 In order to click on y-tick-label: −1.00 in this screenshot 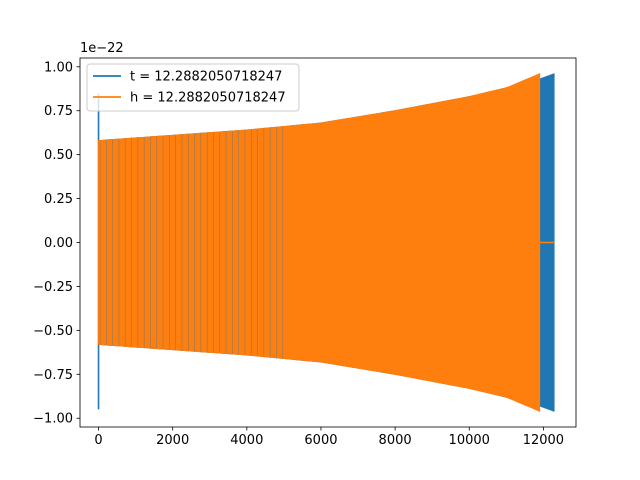, I will do `click(53, 419)`.